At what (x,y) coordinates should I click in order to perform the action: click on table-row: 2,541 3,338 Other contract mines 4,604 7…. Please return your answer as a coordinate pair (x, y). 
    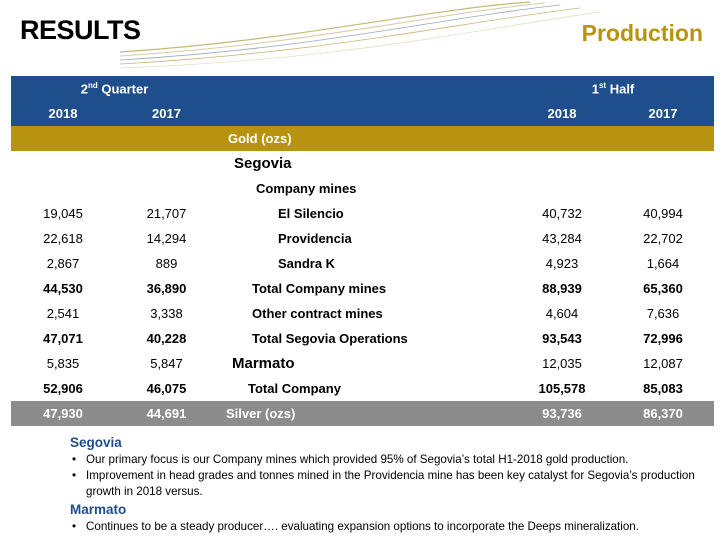
    Looking at the image, I should click on (362, 313).